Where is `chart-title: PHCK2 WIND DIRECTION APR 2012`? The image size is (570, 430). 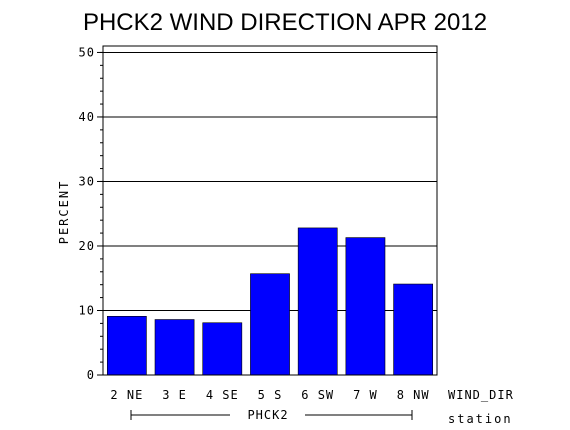 chart-title: PHCK2 WIND DIRECTION APR 2012 is located at coordinates (285, 22).